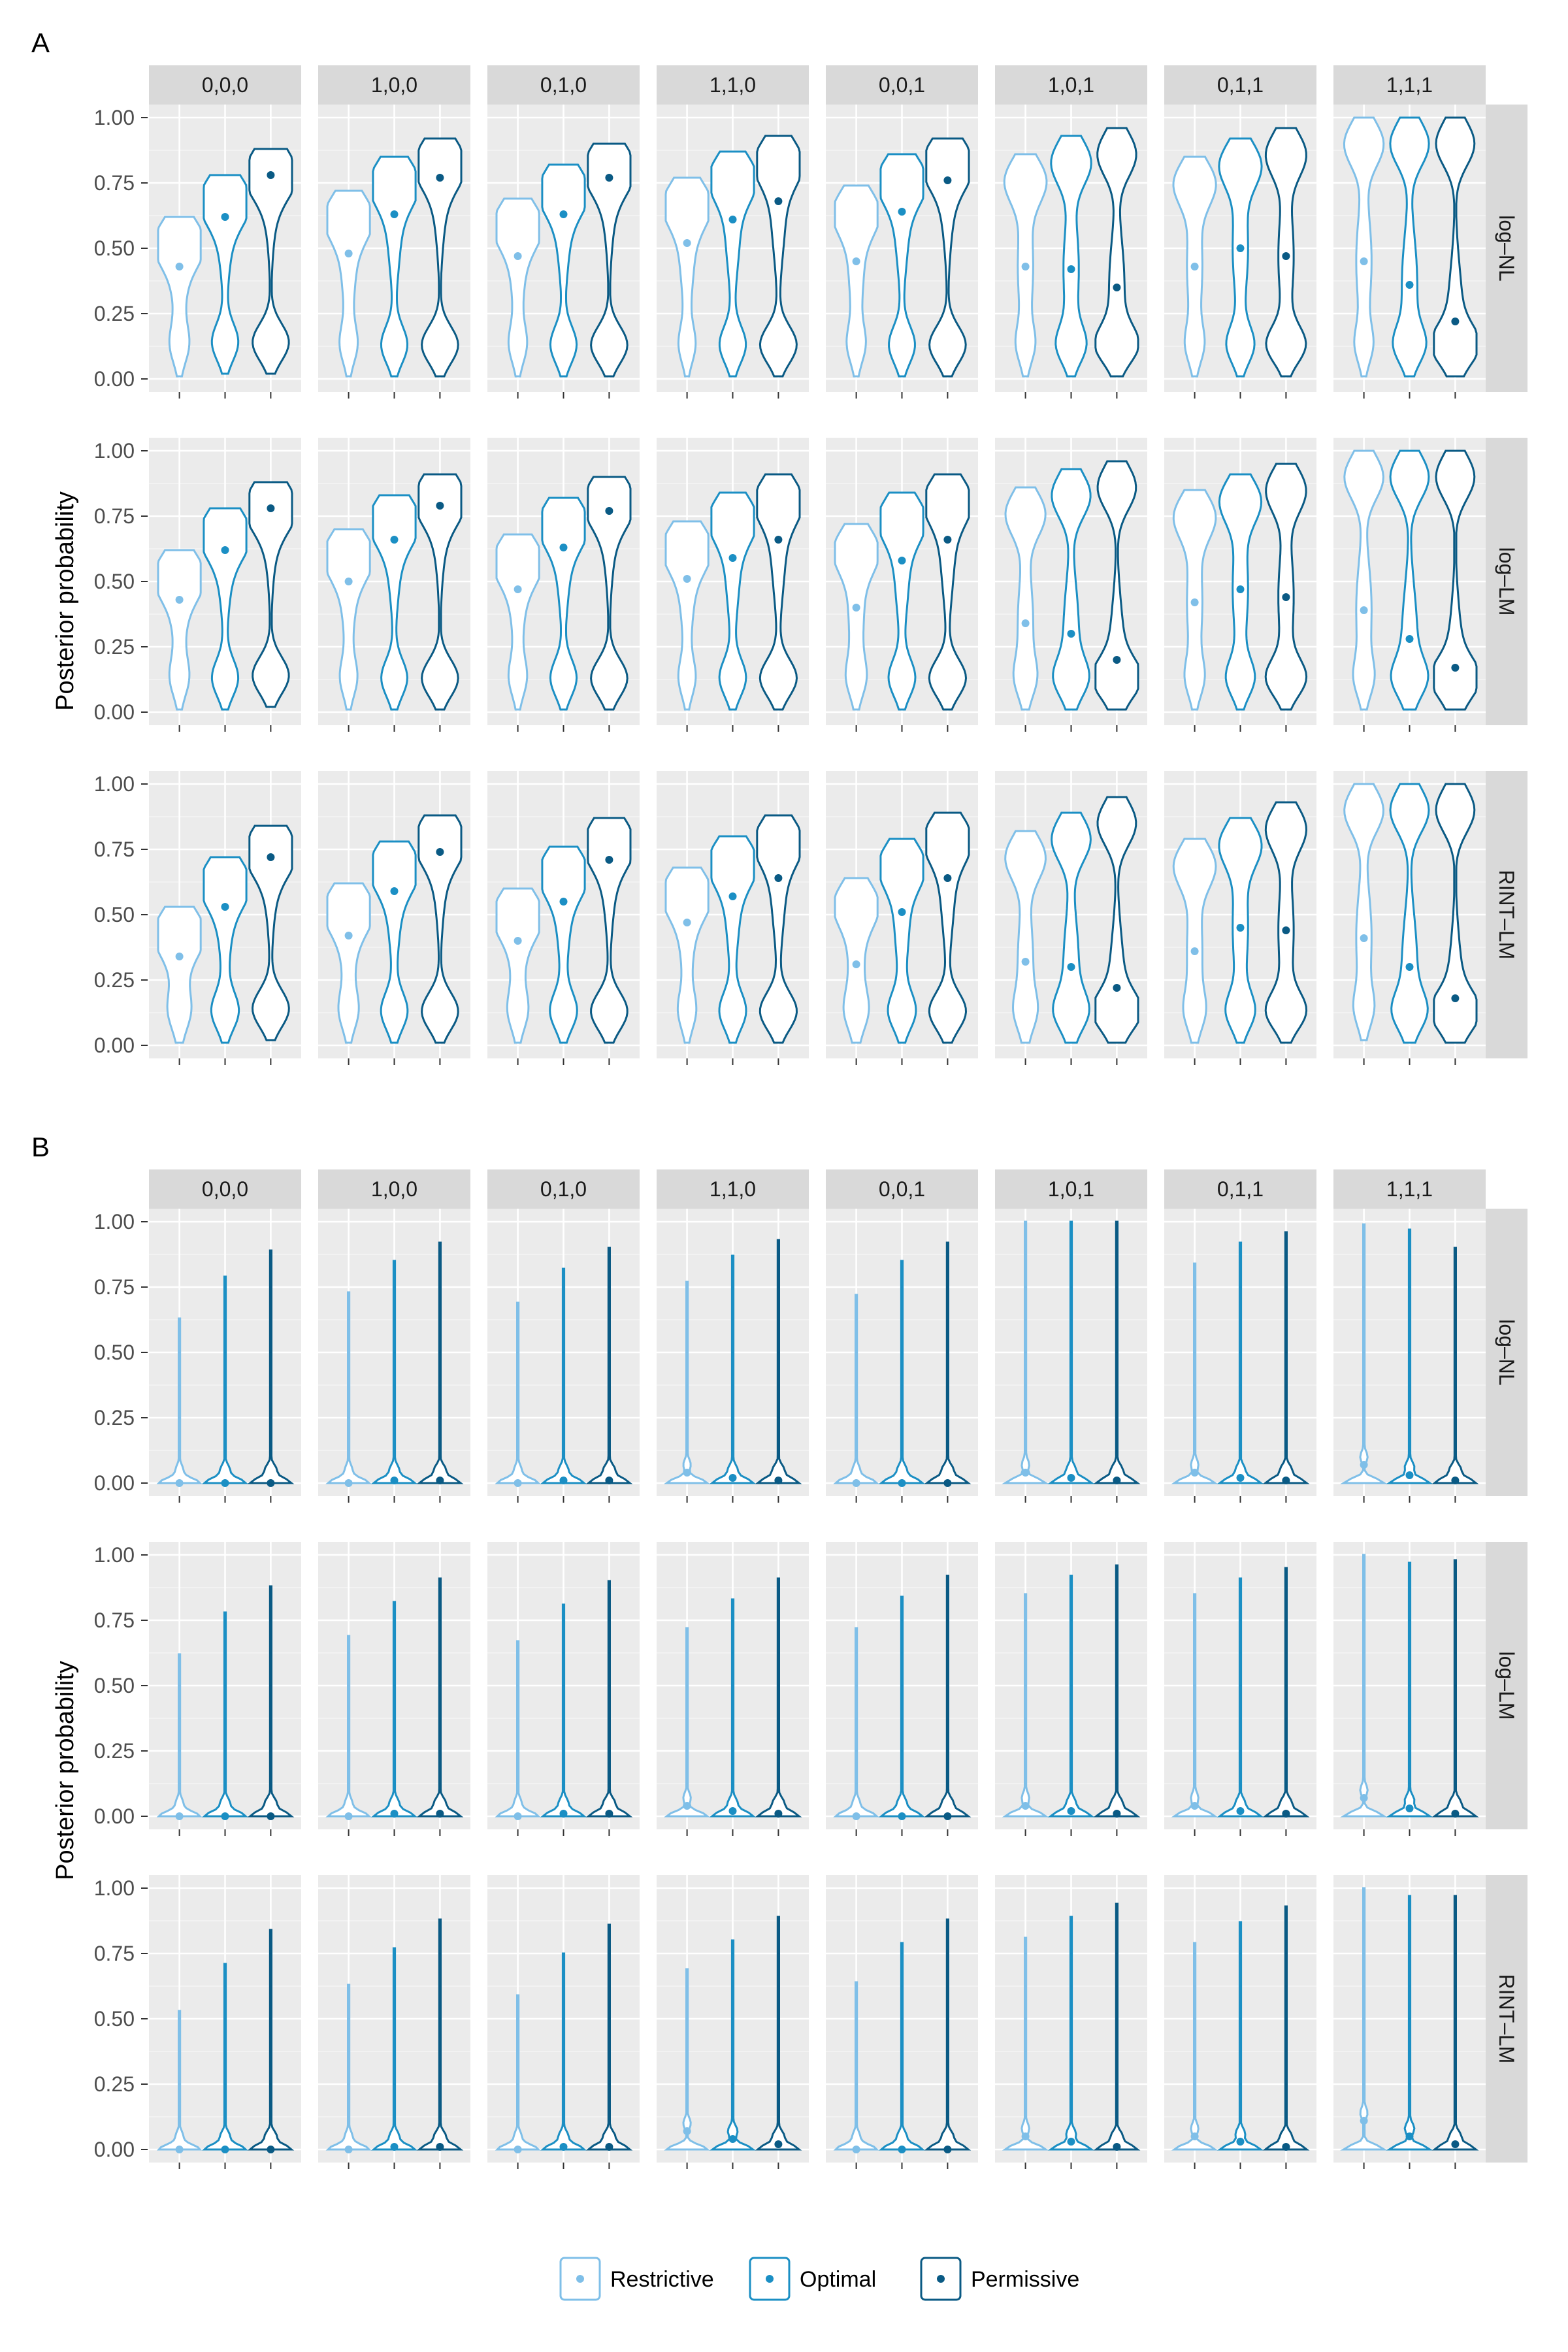  I want to click on column-strip-label: 1,1,1, so click(1409, 85).